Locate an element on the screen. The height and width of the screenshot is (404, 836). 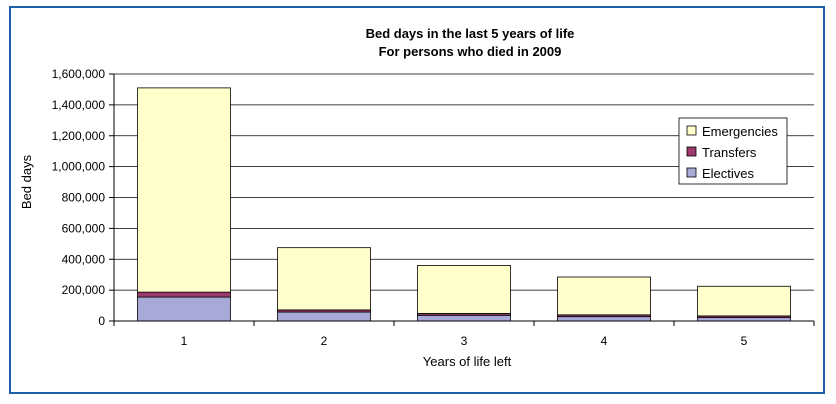
chart-title: Bed days in the last 5 years of life is located at coordinates (470, 33).